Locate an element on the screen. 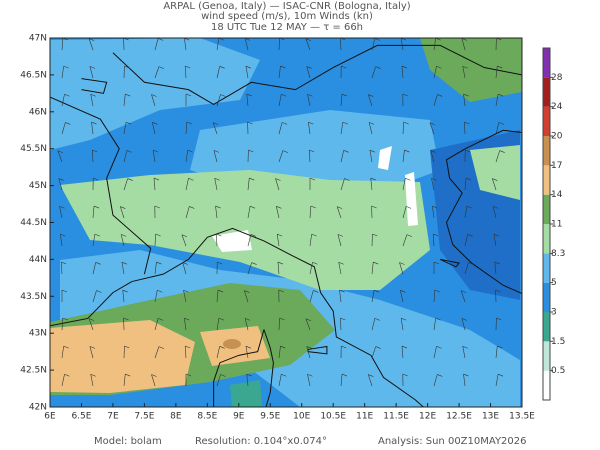 Image resolution: width=600 pixels, height=450 pixels. y-tick-label: 46N is located at coordinates (38, 112).